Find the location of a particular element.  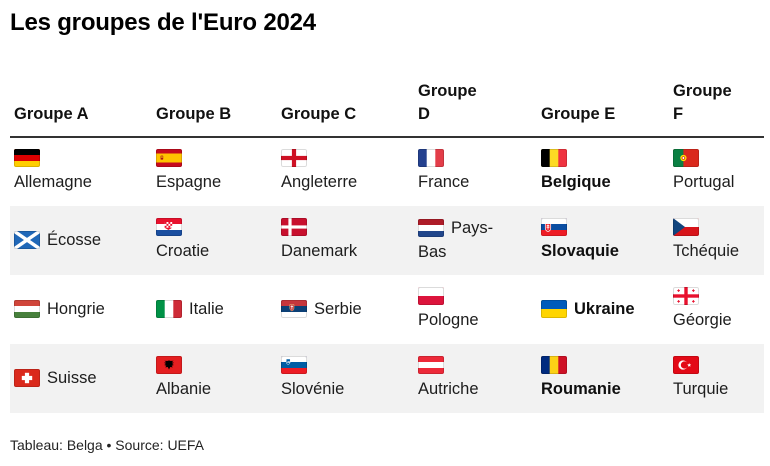

team-cell: Danemark is located at coordinates (345, 240).